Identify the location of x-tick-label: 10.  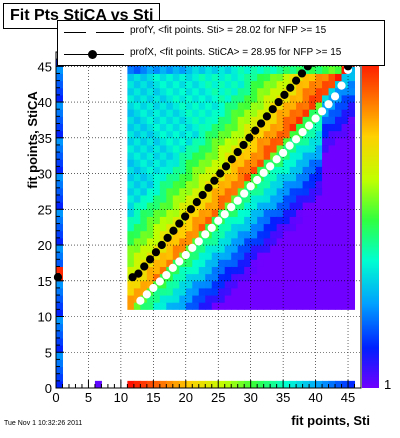
(121, 397).